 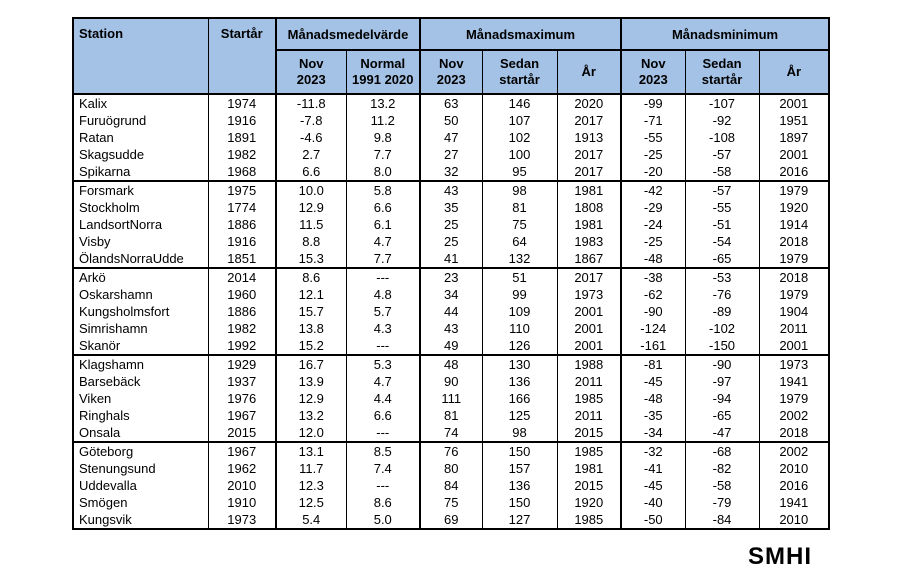 I want to click on value-cell: 2011, so click(x=589, y=415).